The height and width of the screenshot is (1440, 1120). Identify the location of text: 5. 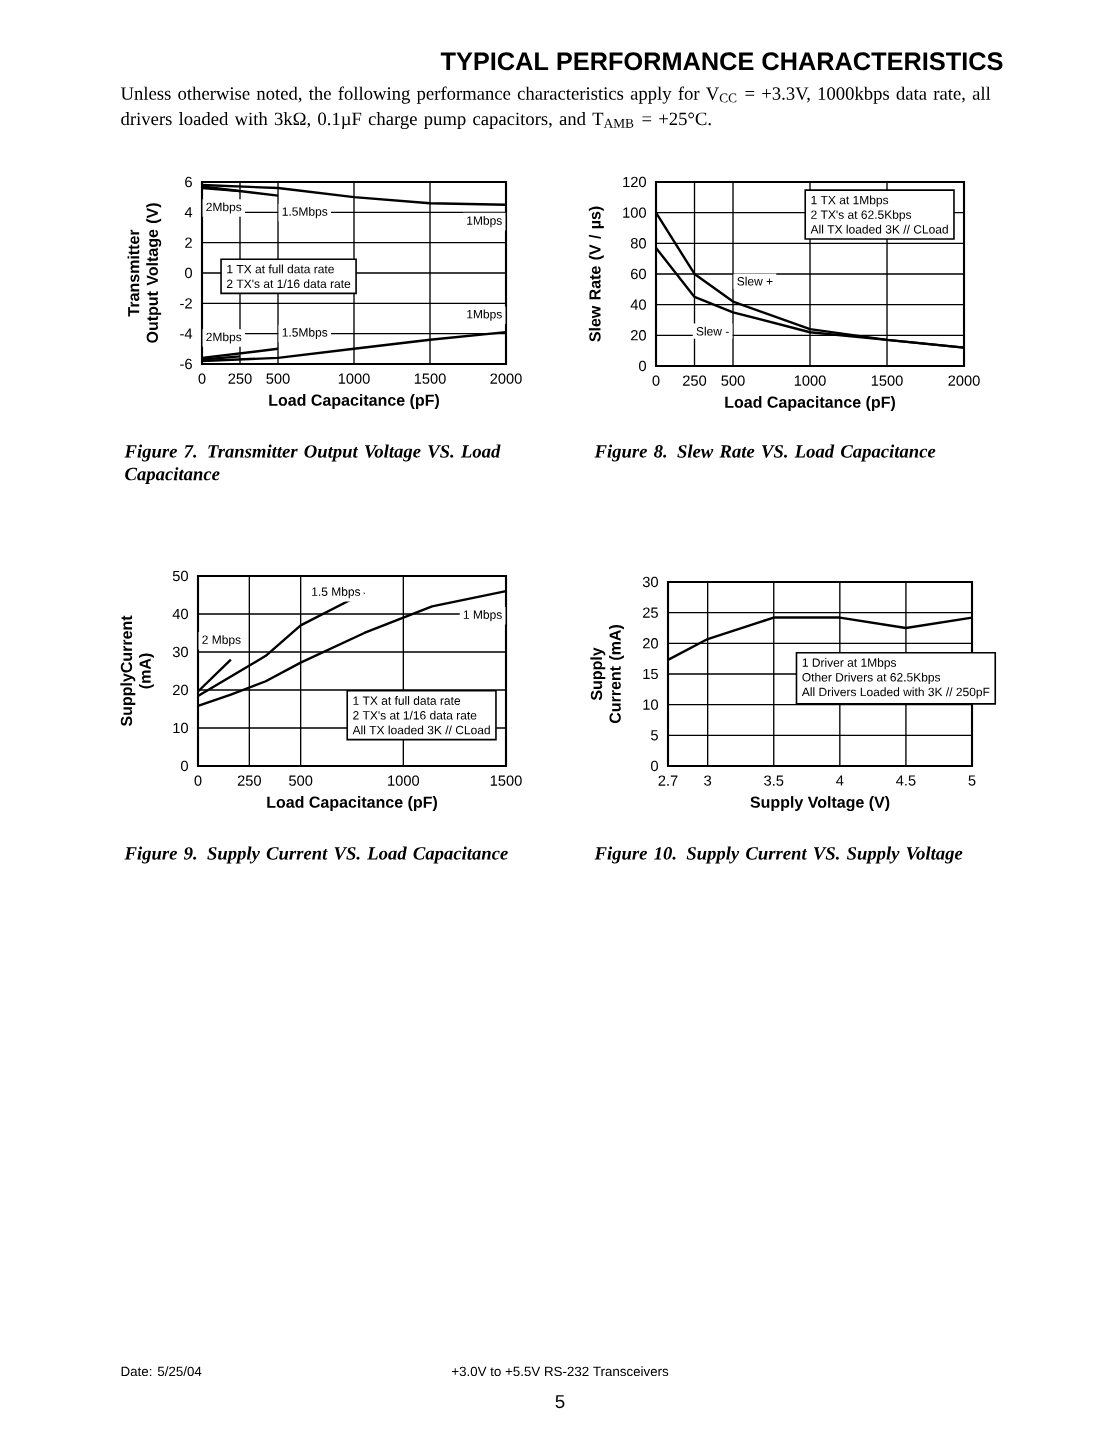
(560, 1402).